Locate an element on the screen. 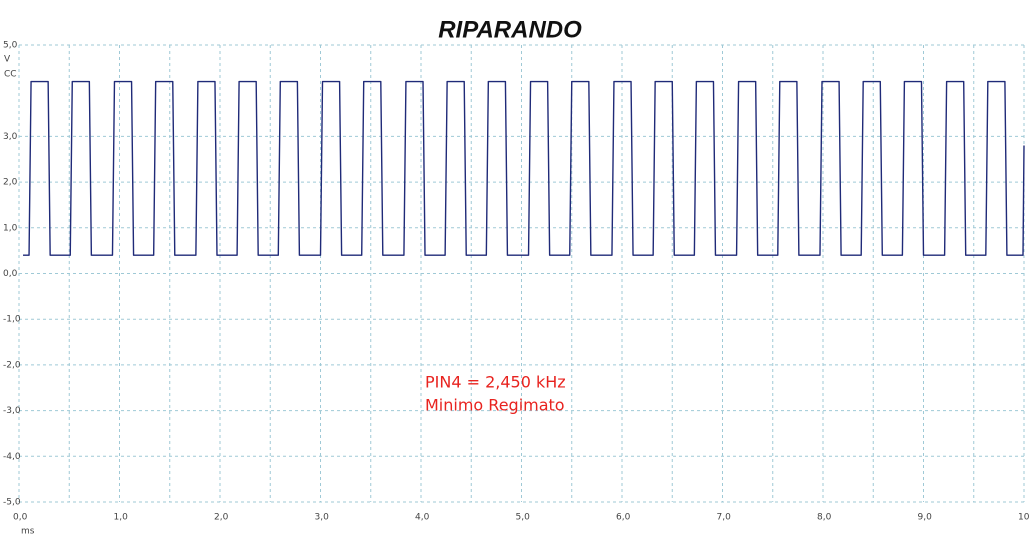 This screenshot has width=1030, height=541. y-tick-label: -5,0 is located at coordinates (12, 503).